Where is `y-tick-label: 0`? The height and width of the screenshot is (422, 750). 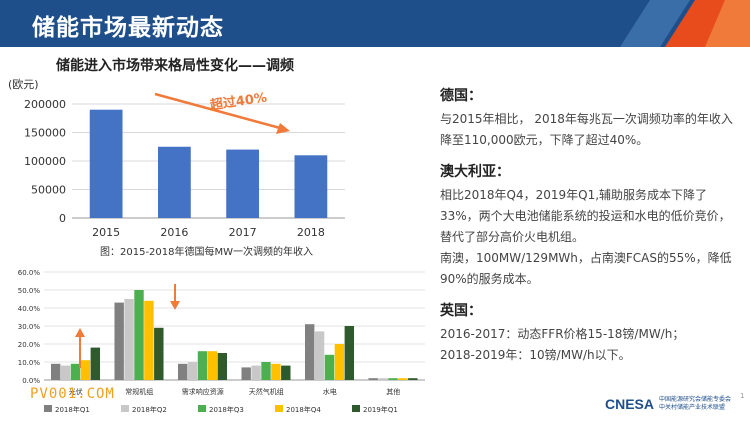
y-tick-label: 0 is located at coordinates (62, 218).